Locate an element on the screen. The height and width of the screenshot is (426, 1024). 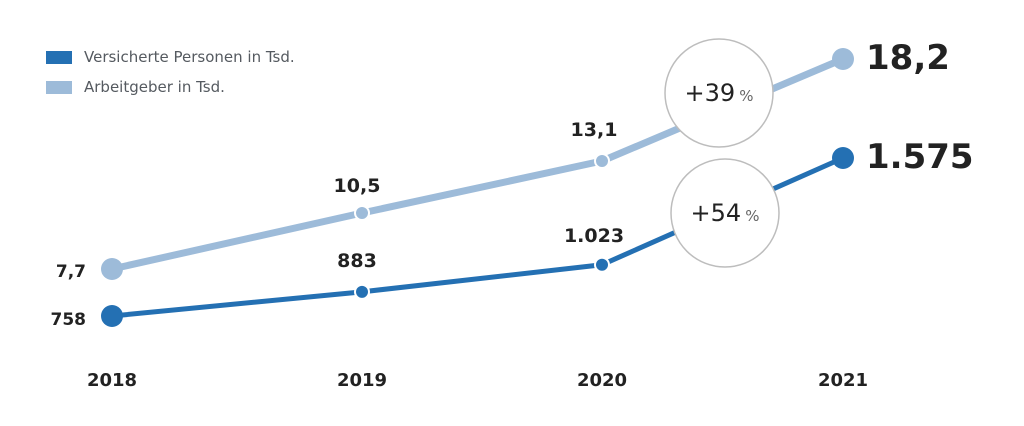
point-arbeitgeber-2018 is located at coordinates (112, 269).